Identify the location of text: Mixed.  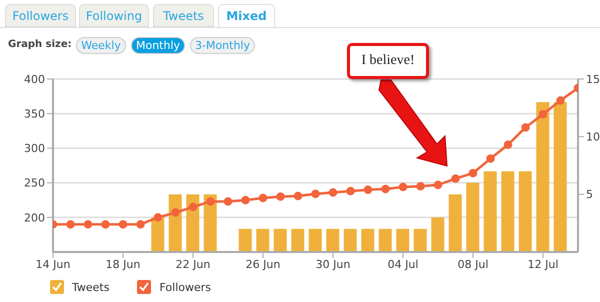
(246, 15).